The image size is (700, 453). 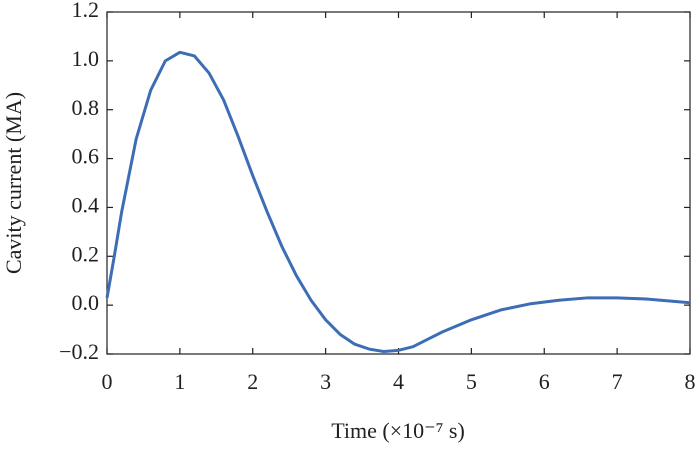 What do you see at coordinates (86, 58) in the screenshot?
I see `y-tick-label: 1.0` at bounding box center [86, 58].